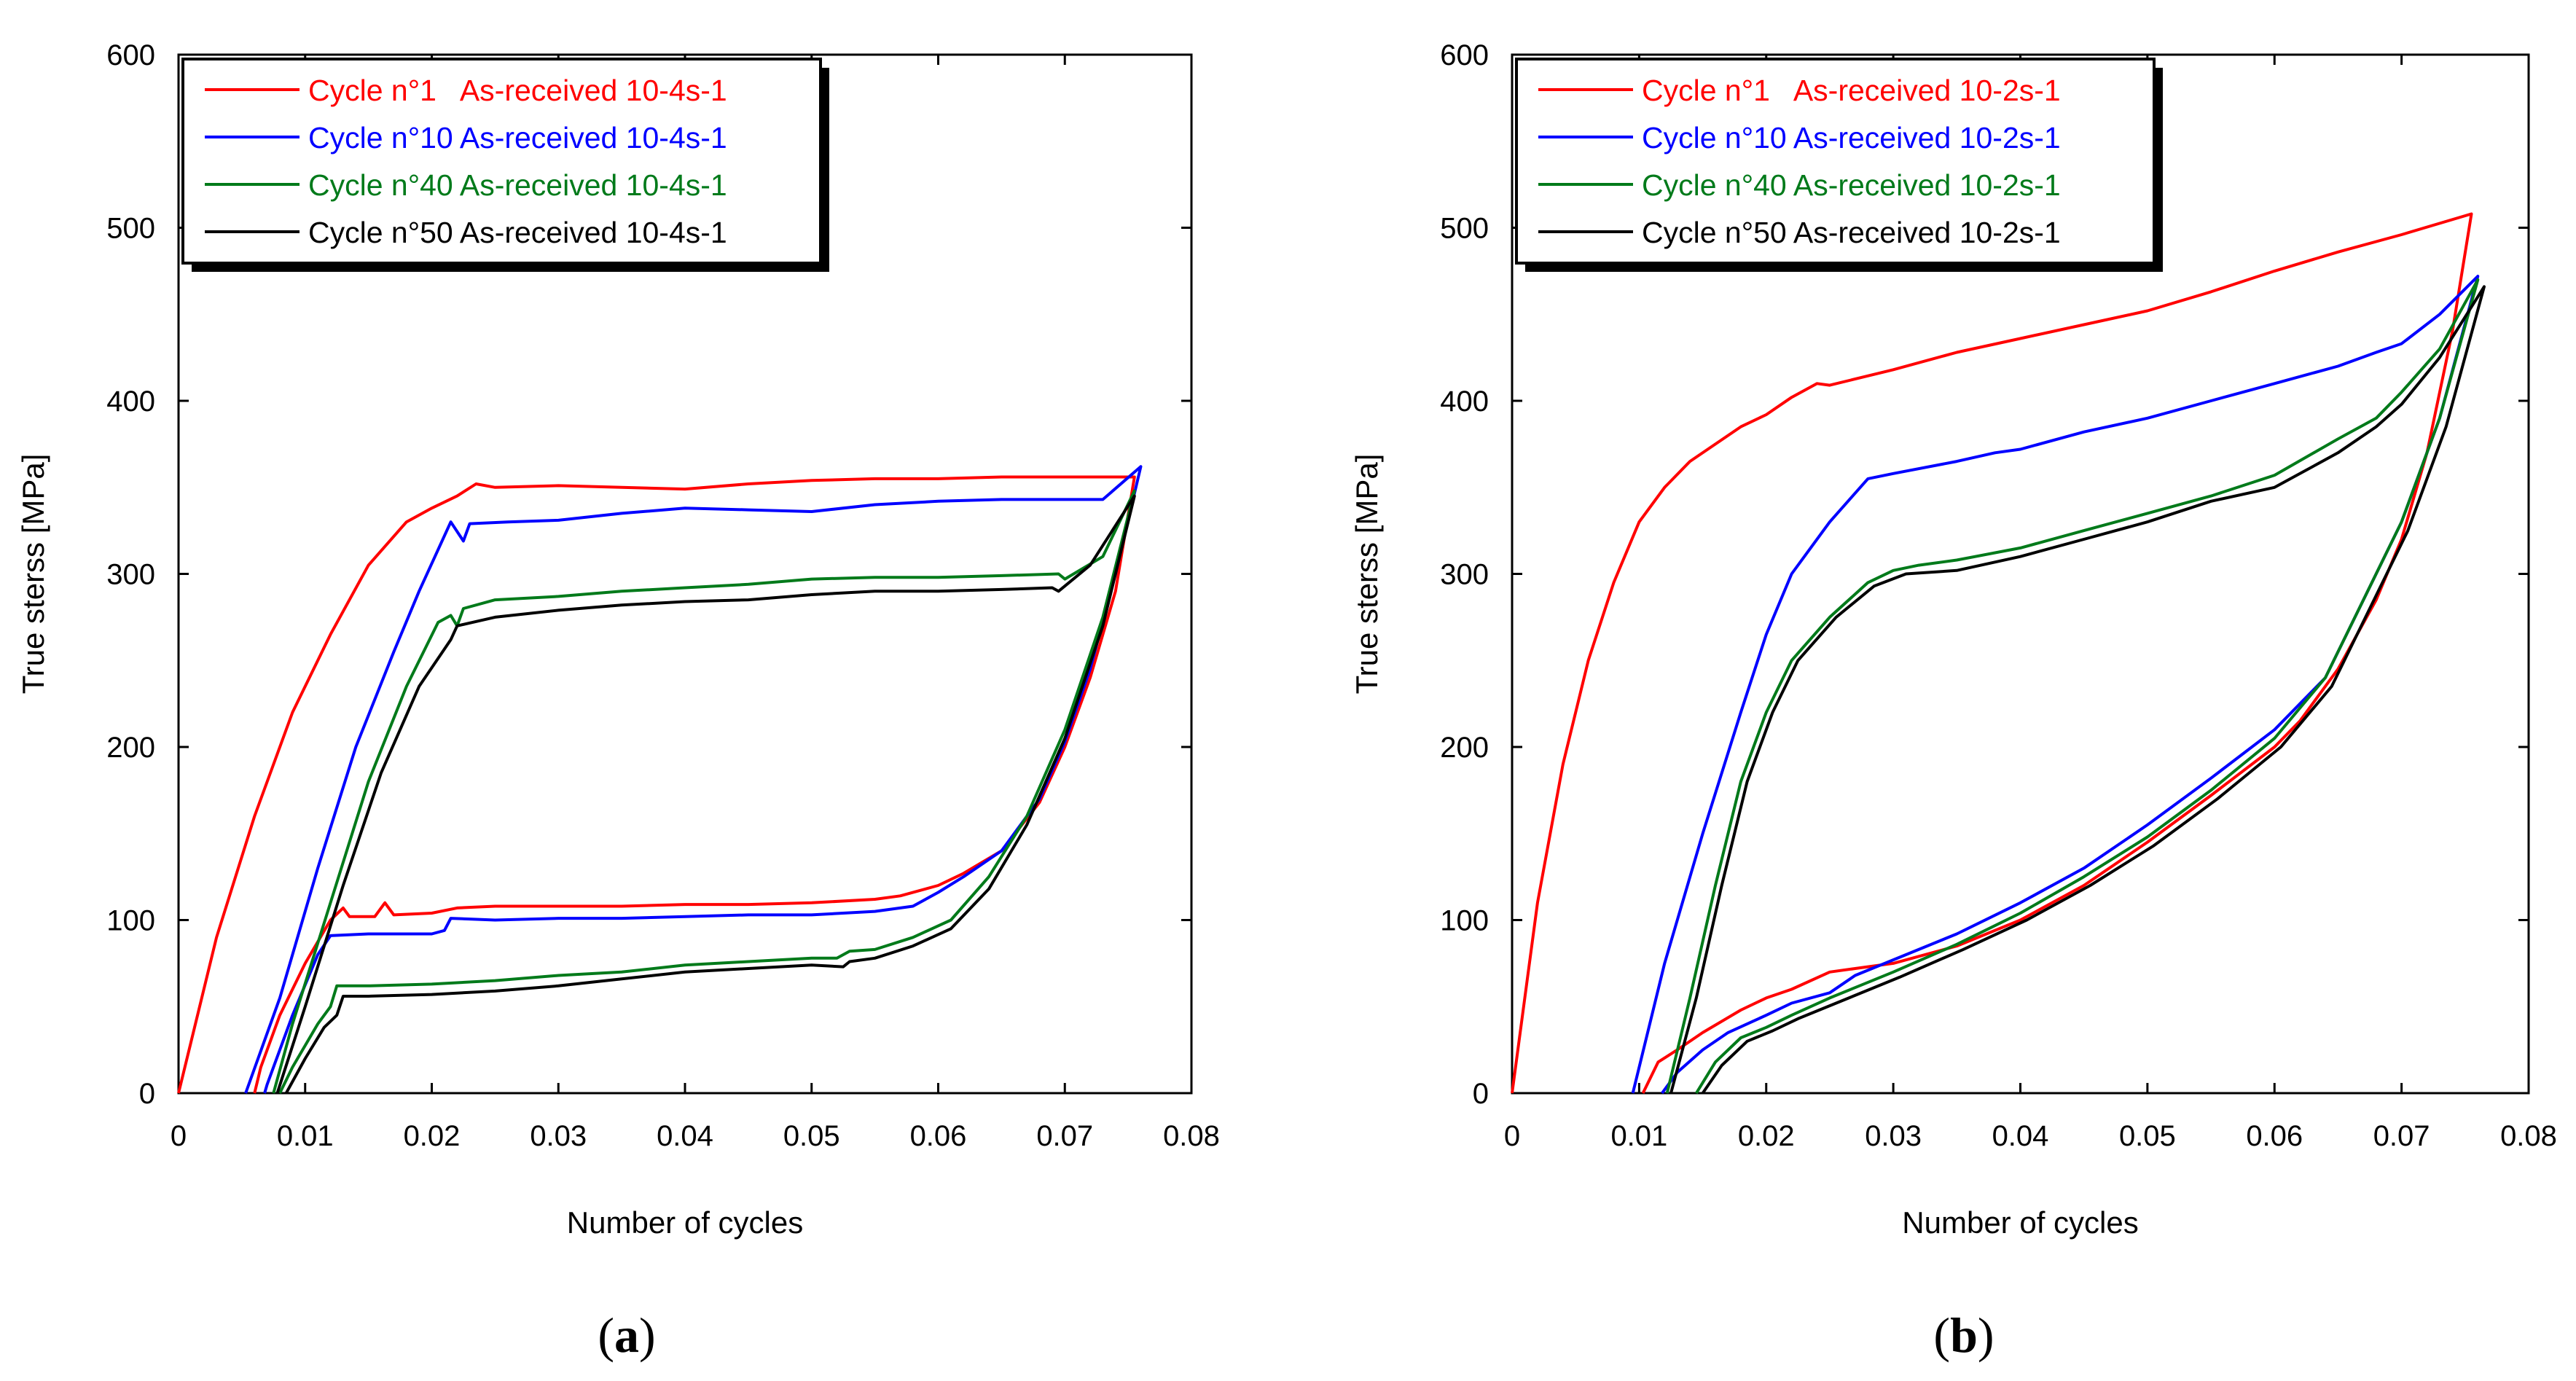 Image resolution: width=2576 pixels, height=1381 pixels. What do you see at coordinates (1851, 90) in the screenshot?
I see `legend-label: Cycle n°1 As-received 10-2s-1` at bounding box center [1851, 90].